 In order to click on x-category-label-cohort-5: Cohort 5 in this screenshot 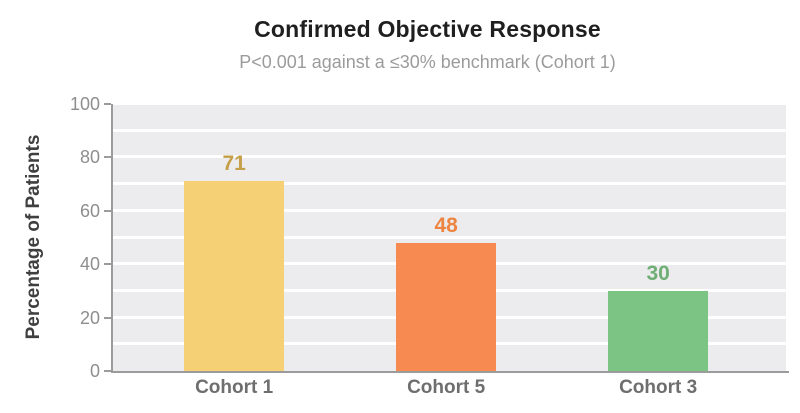, I will do `click(446, 387)`.